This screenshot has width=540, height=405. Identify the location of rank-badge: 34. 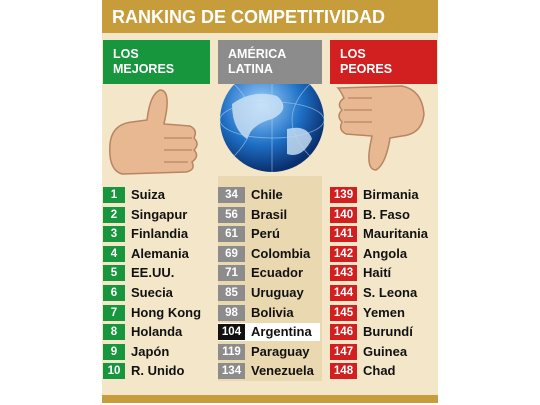
(231, 195).